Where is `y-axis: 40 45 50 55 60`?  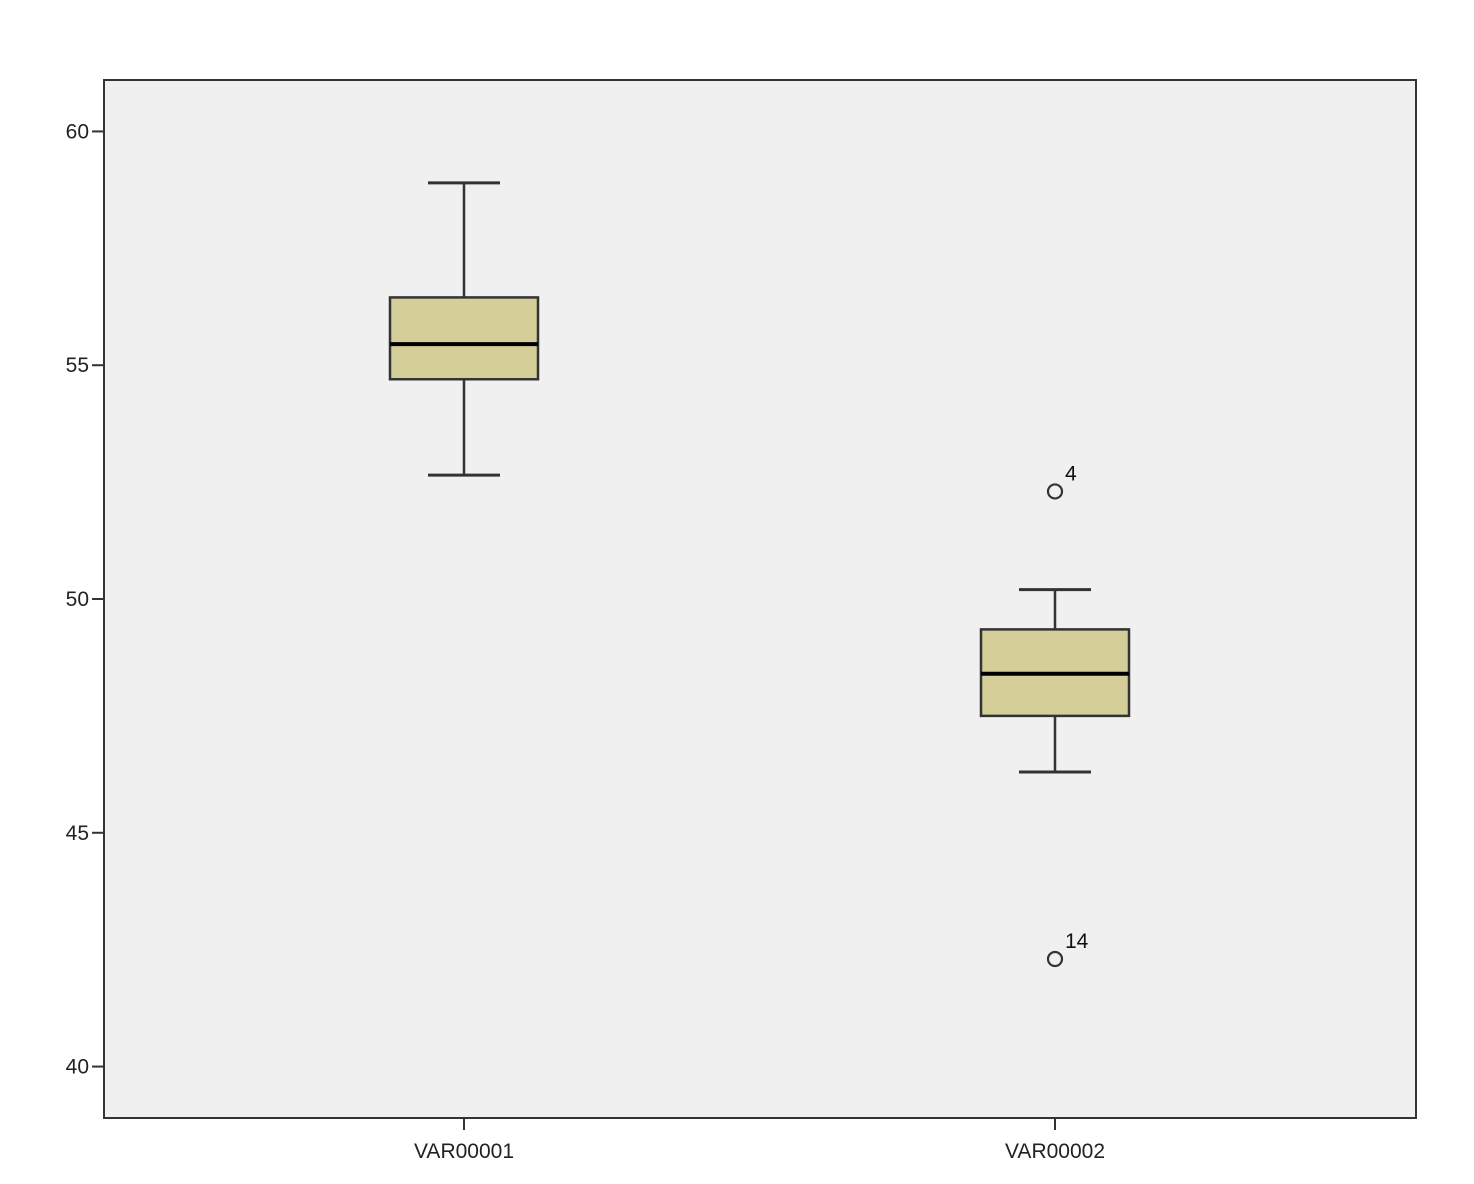 y-axis: 40 45 50 55 60 is located at coordinates (85, 599).